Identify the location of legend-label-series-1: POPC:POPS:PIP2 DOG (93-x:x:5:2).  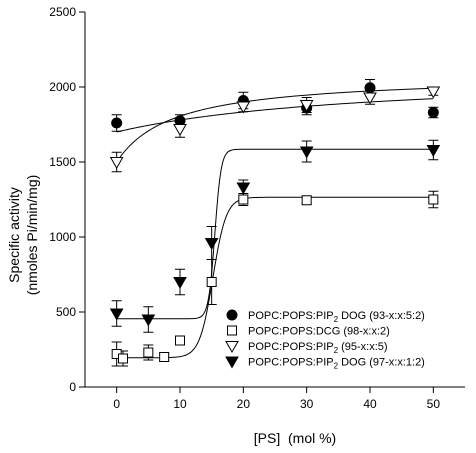
(336, 317).